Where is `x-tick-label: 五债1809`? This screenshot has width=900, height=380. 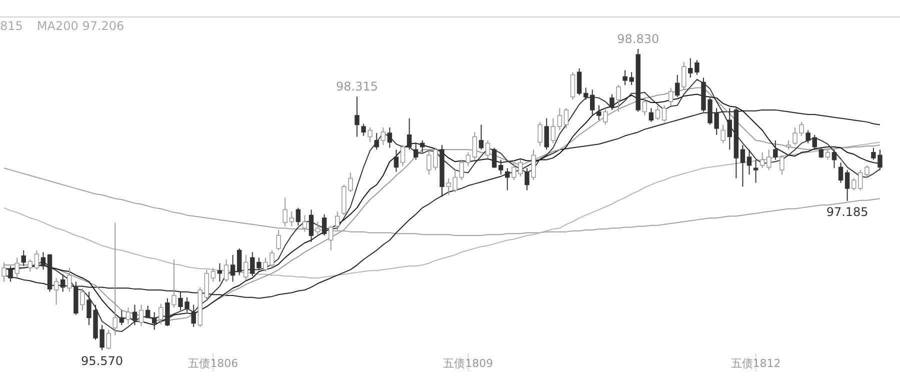
x-tick-label: 五债1809 is located at coordinates (468, 363).